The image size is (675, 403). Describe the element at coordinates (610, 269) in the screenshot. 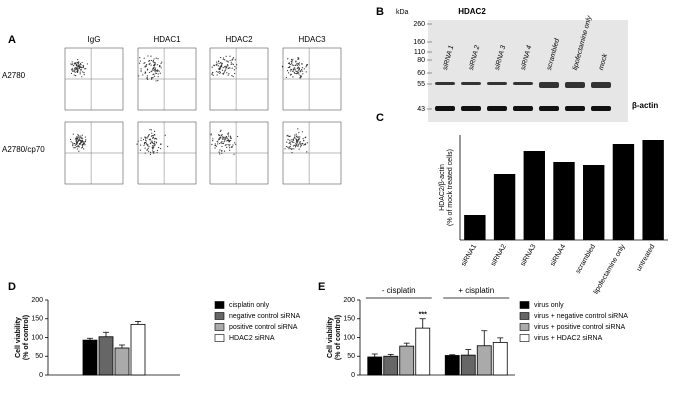

I see `x-tick-label: lipofectamine only` at that location.